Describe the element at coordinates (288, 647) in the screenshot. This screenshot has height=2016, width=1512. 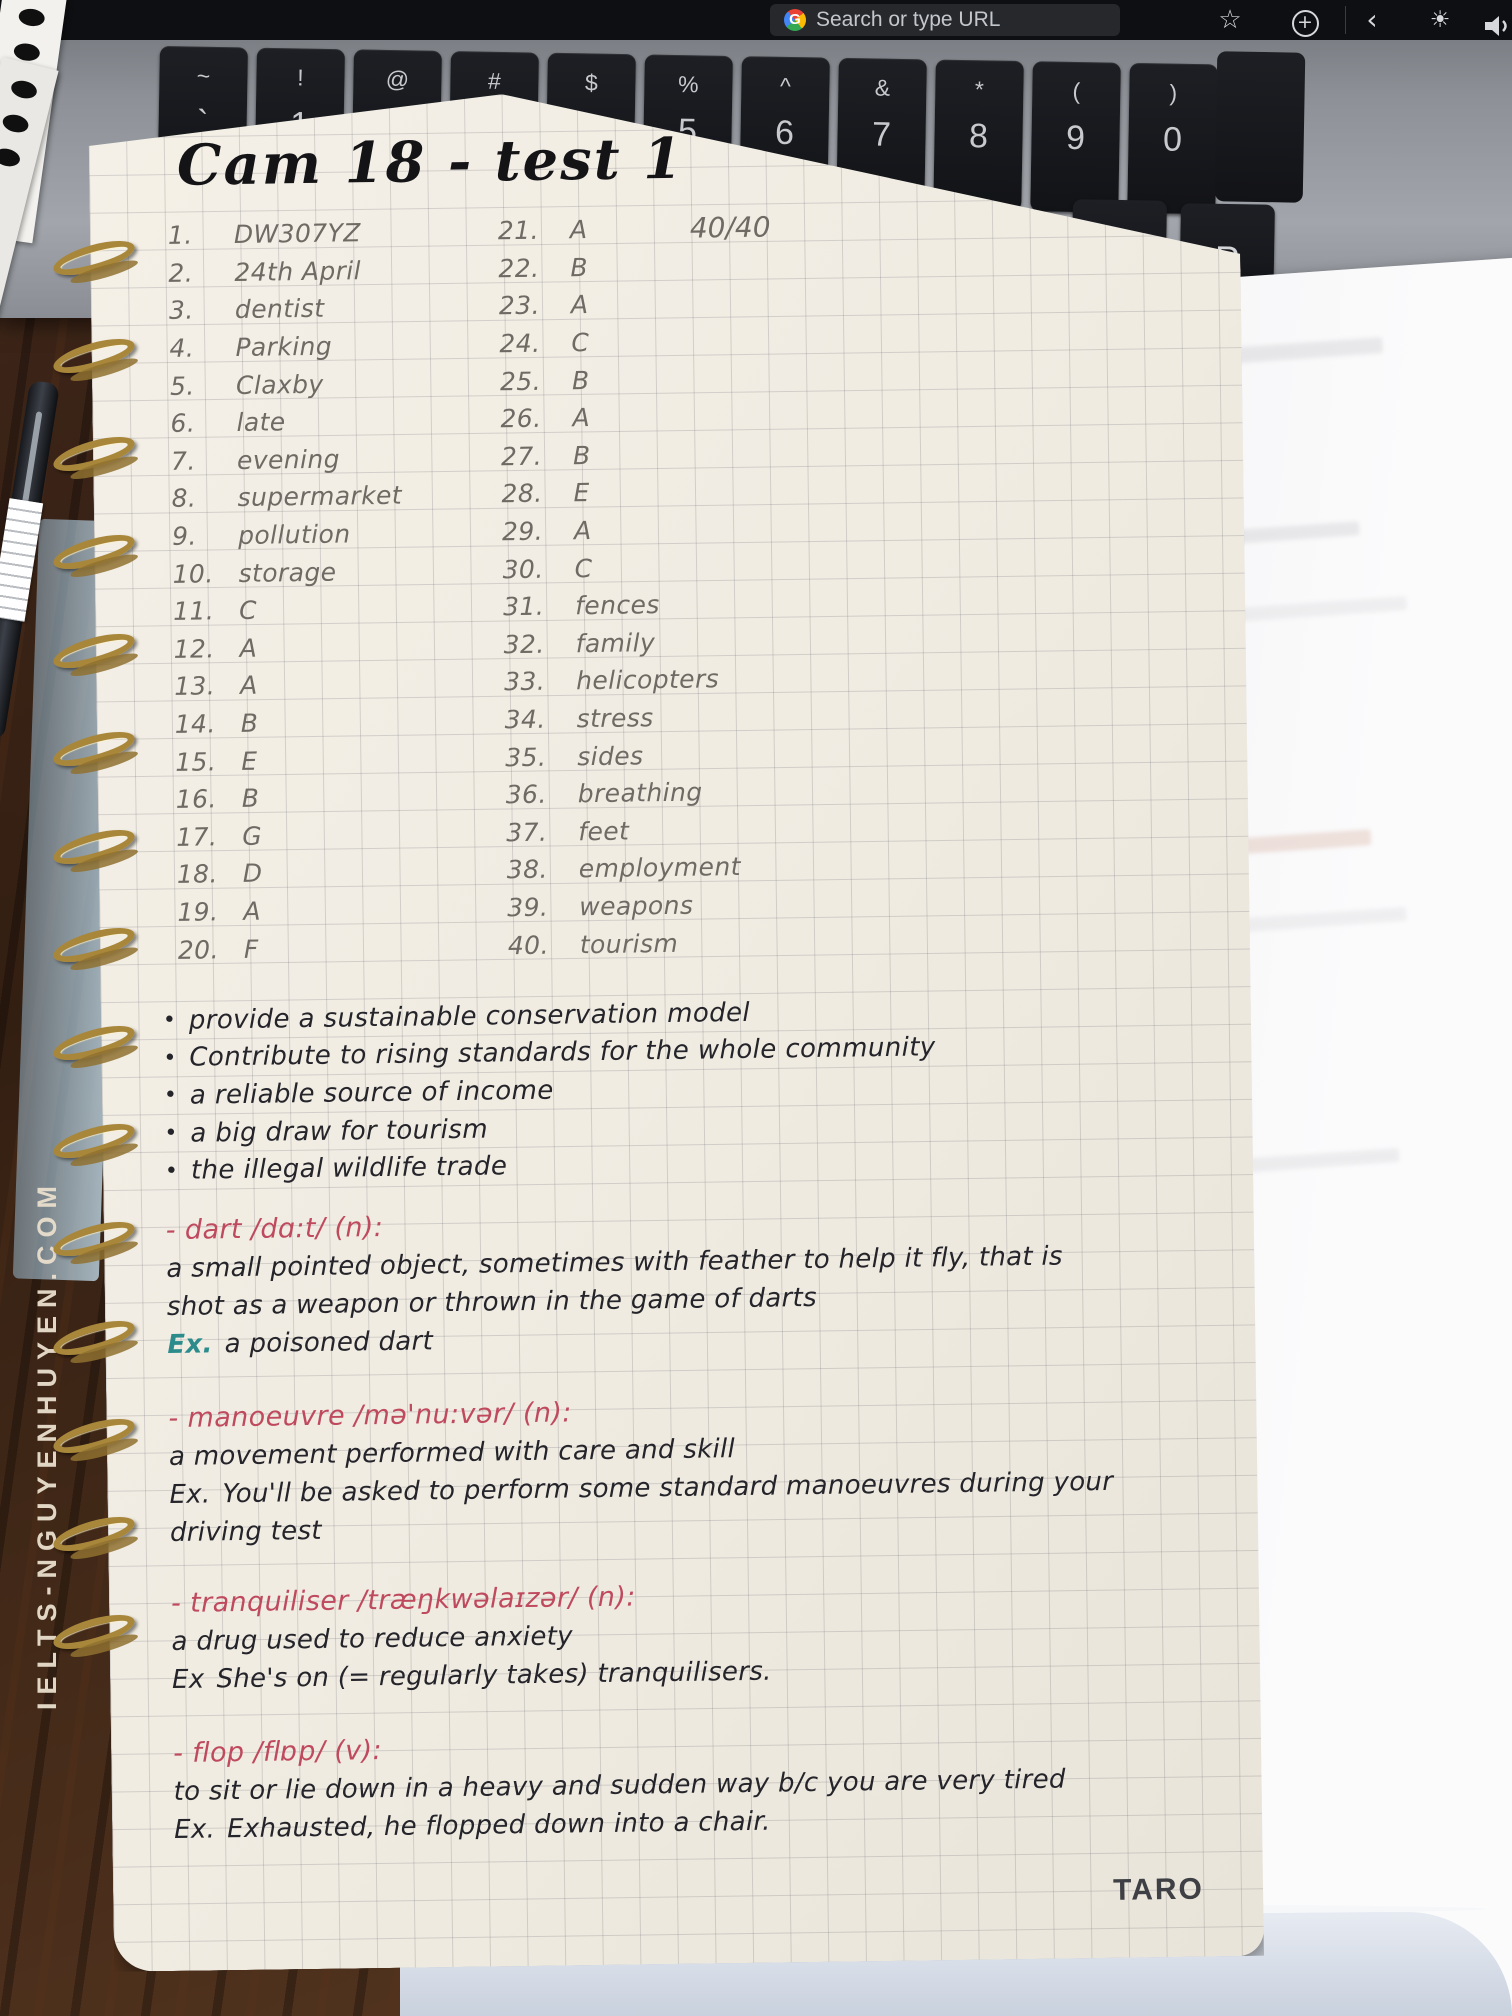
I see `answer-row: 12. A` at that location.